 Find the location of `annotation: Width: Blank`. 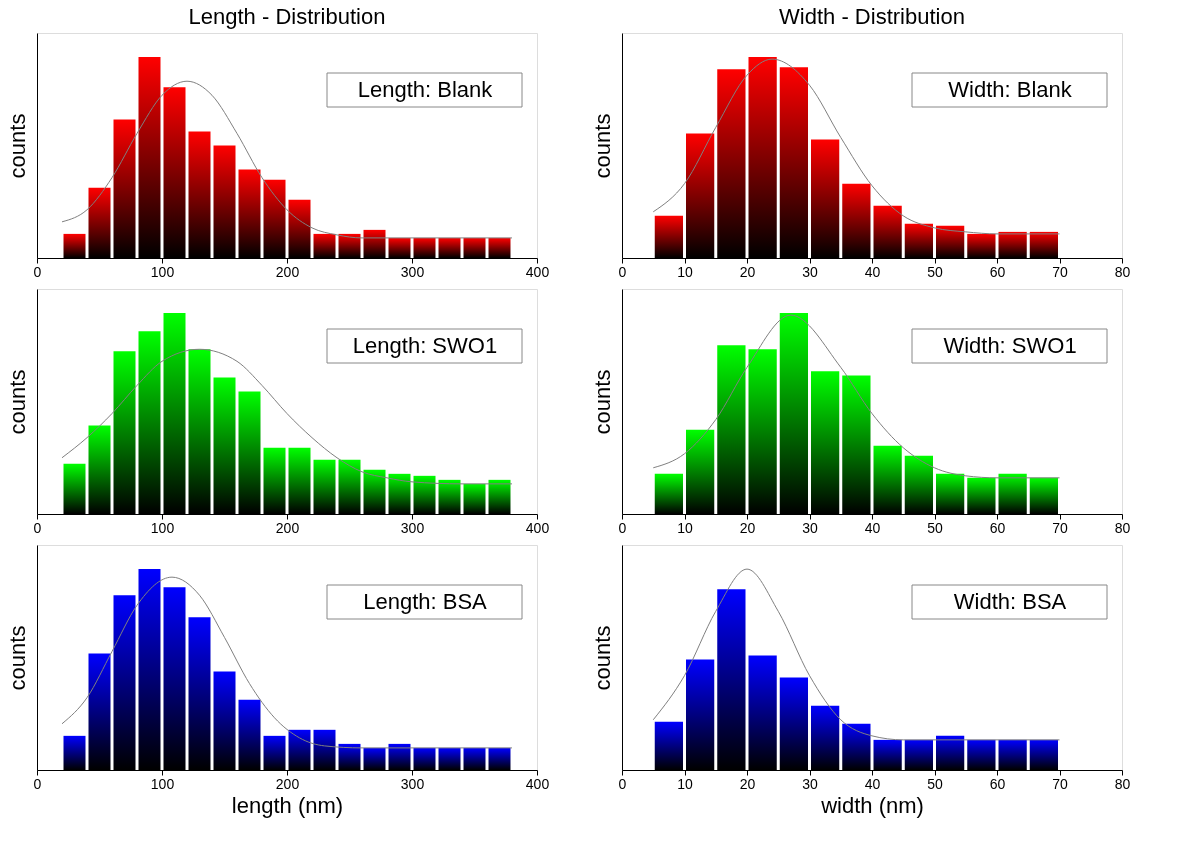

annotation: Width: Blank is located at coordinates (1010, 89).